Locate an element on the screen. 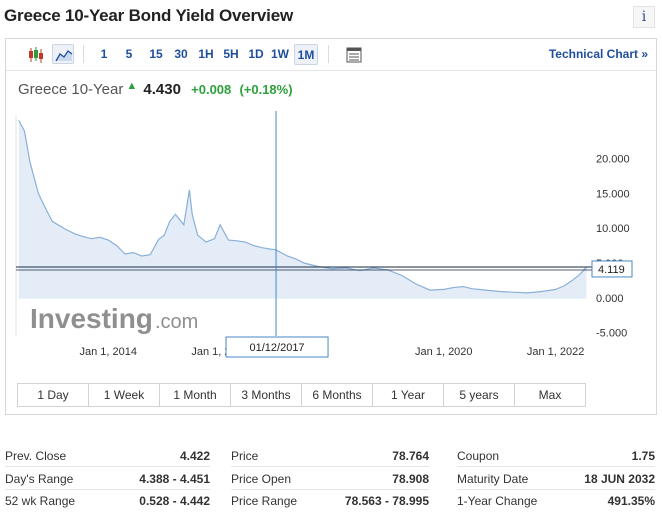 Image resolution: width=662 pixels, height=512 pixels. stat-52wk-range: 52 wk Range 0.528 - 4.442 is located at coordinates (107, 501).